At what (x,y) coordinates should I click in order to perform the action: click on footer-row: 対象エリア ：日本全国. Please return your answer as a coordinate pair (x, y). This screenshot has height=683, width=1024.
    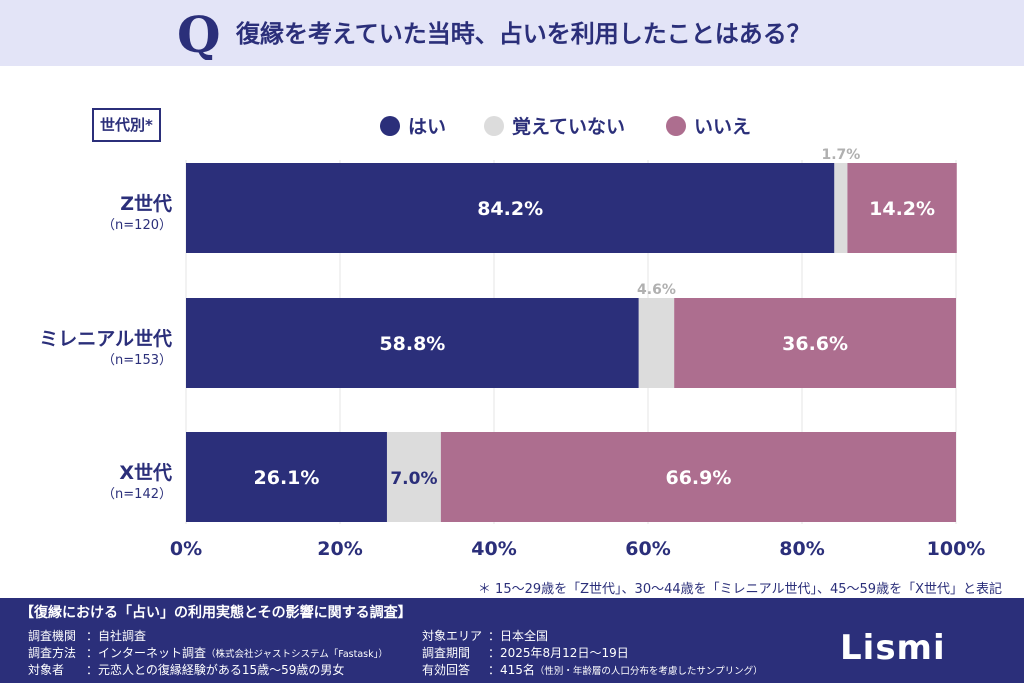
    Looking at the image, I should click on (485, 635).